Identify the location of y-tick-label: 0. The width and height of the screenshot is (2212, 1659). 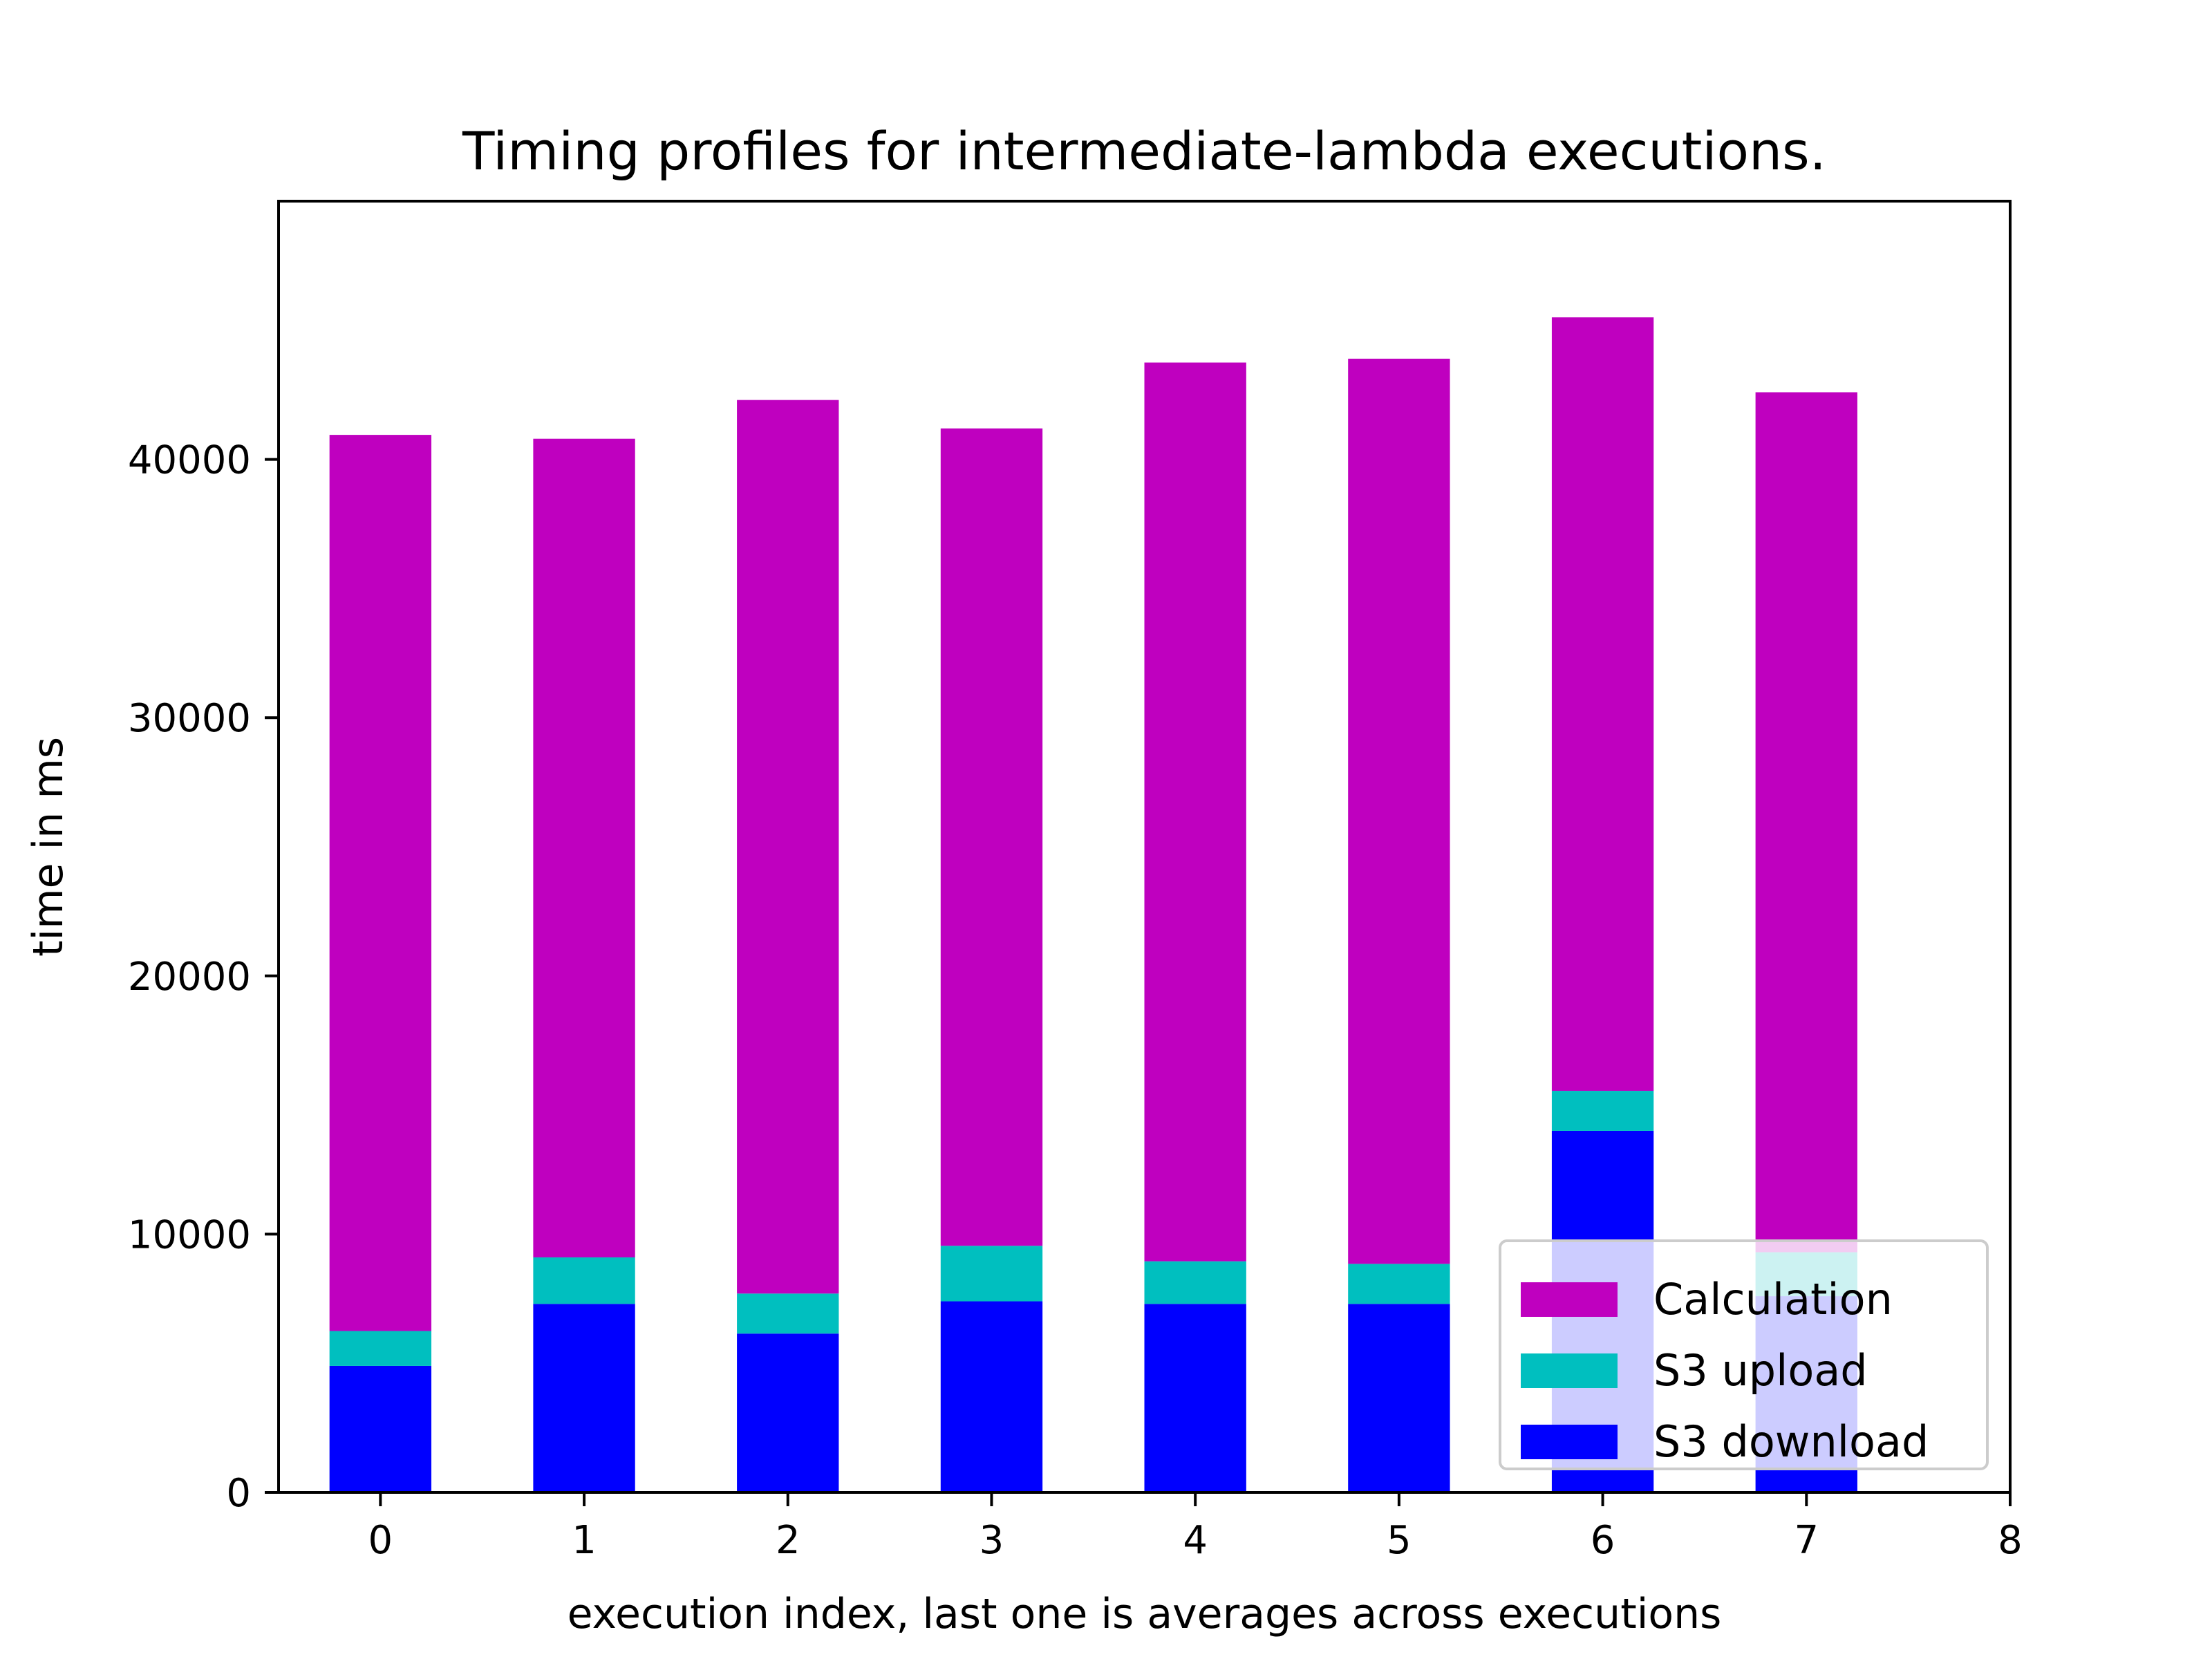
(239, 1493).